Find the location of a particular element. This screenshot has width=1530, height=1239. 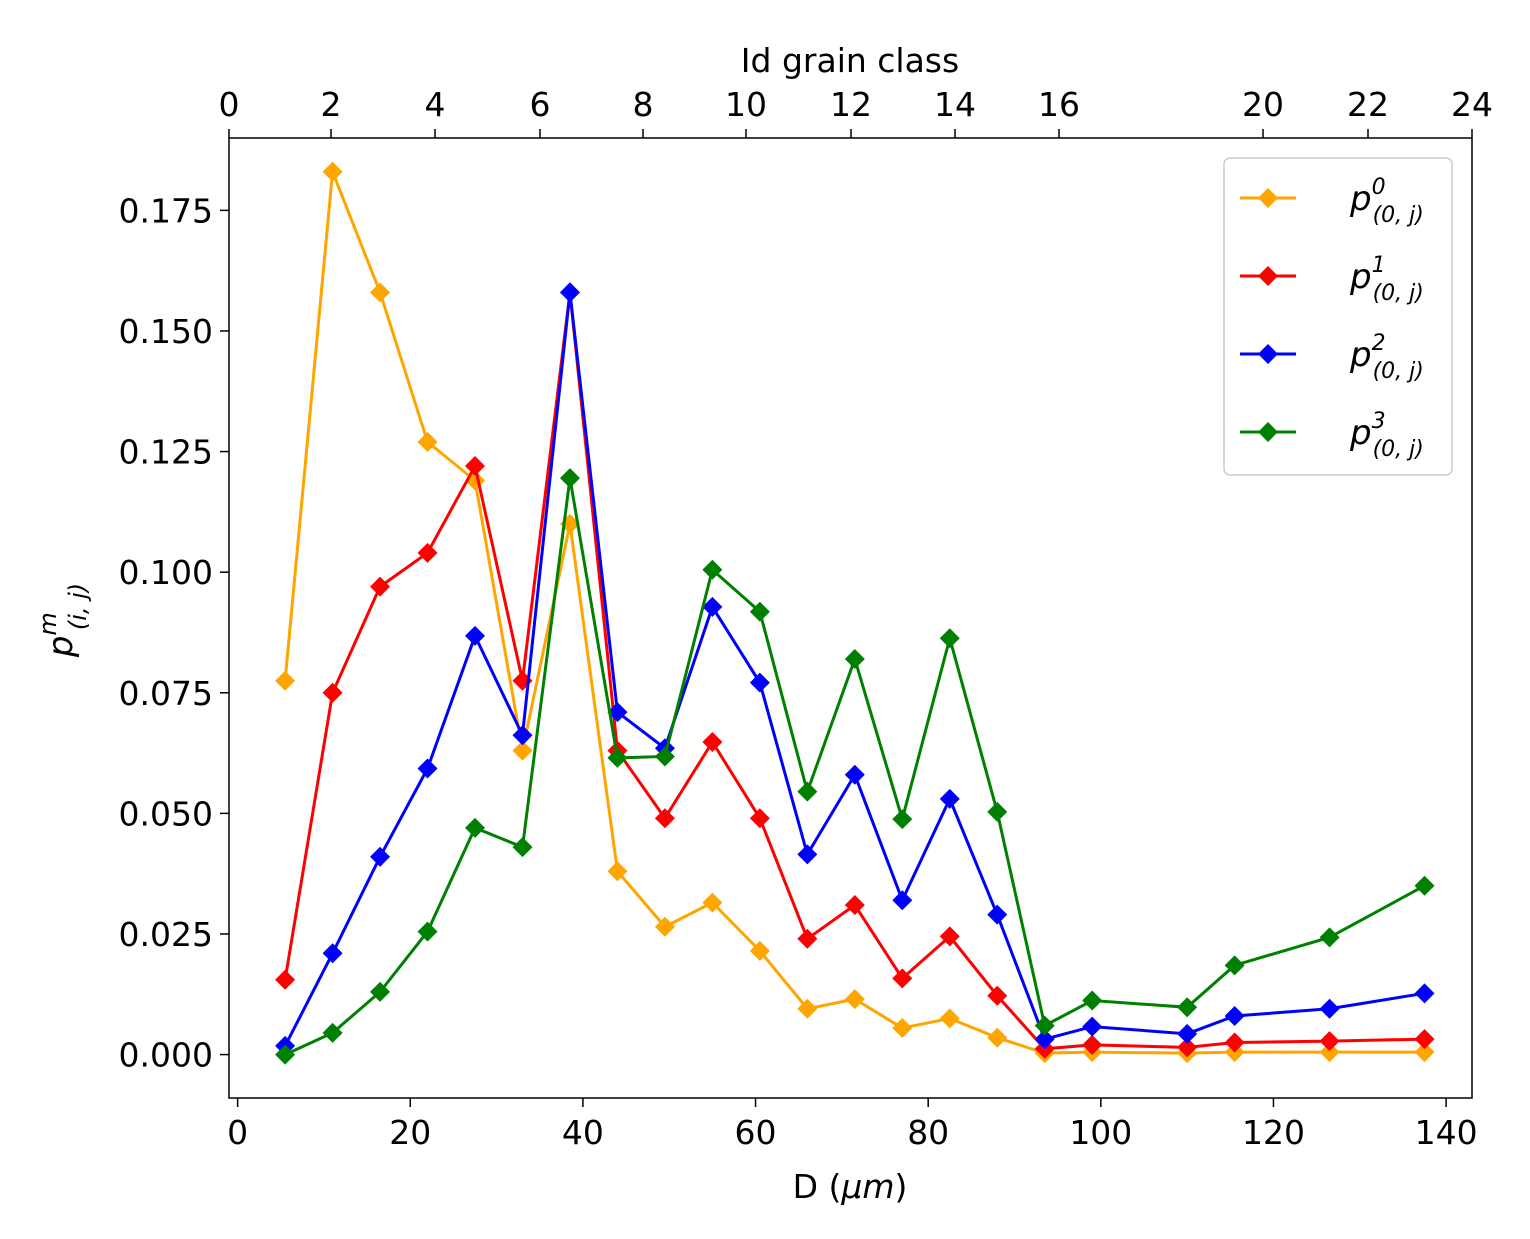

legend-label: p3 (0, j) is located at coordinates (1386, 435).